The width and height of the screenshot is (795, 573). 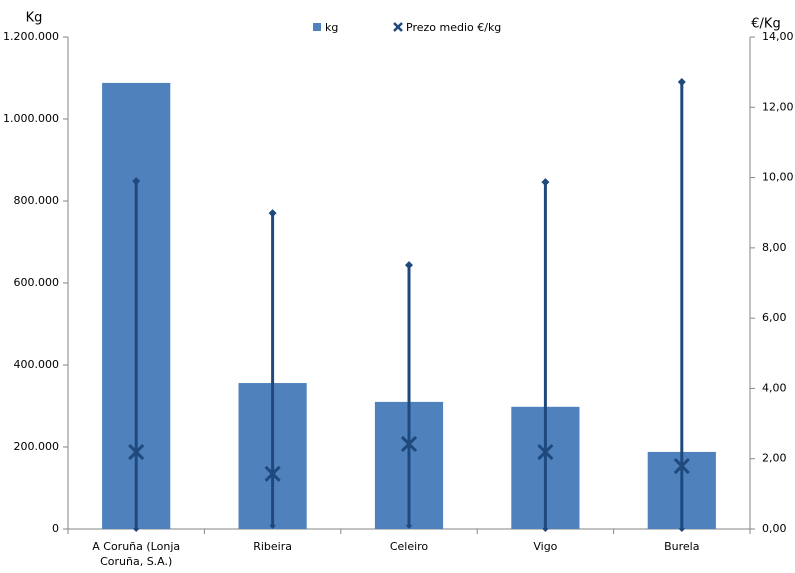 What do you see at coordinates (545, 546) in the screenshot?
I see `x-tick-label: Vigo` at bounding box center [545, 546].